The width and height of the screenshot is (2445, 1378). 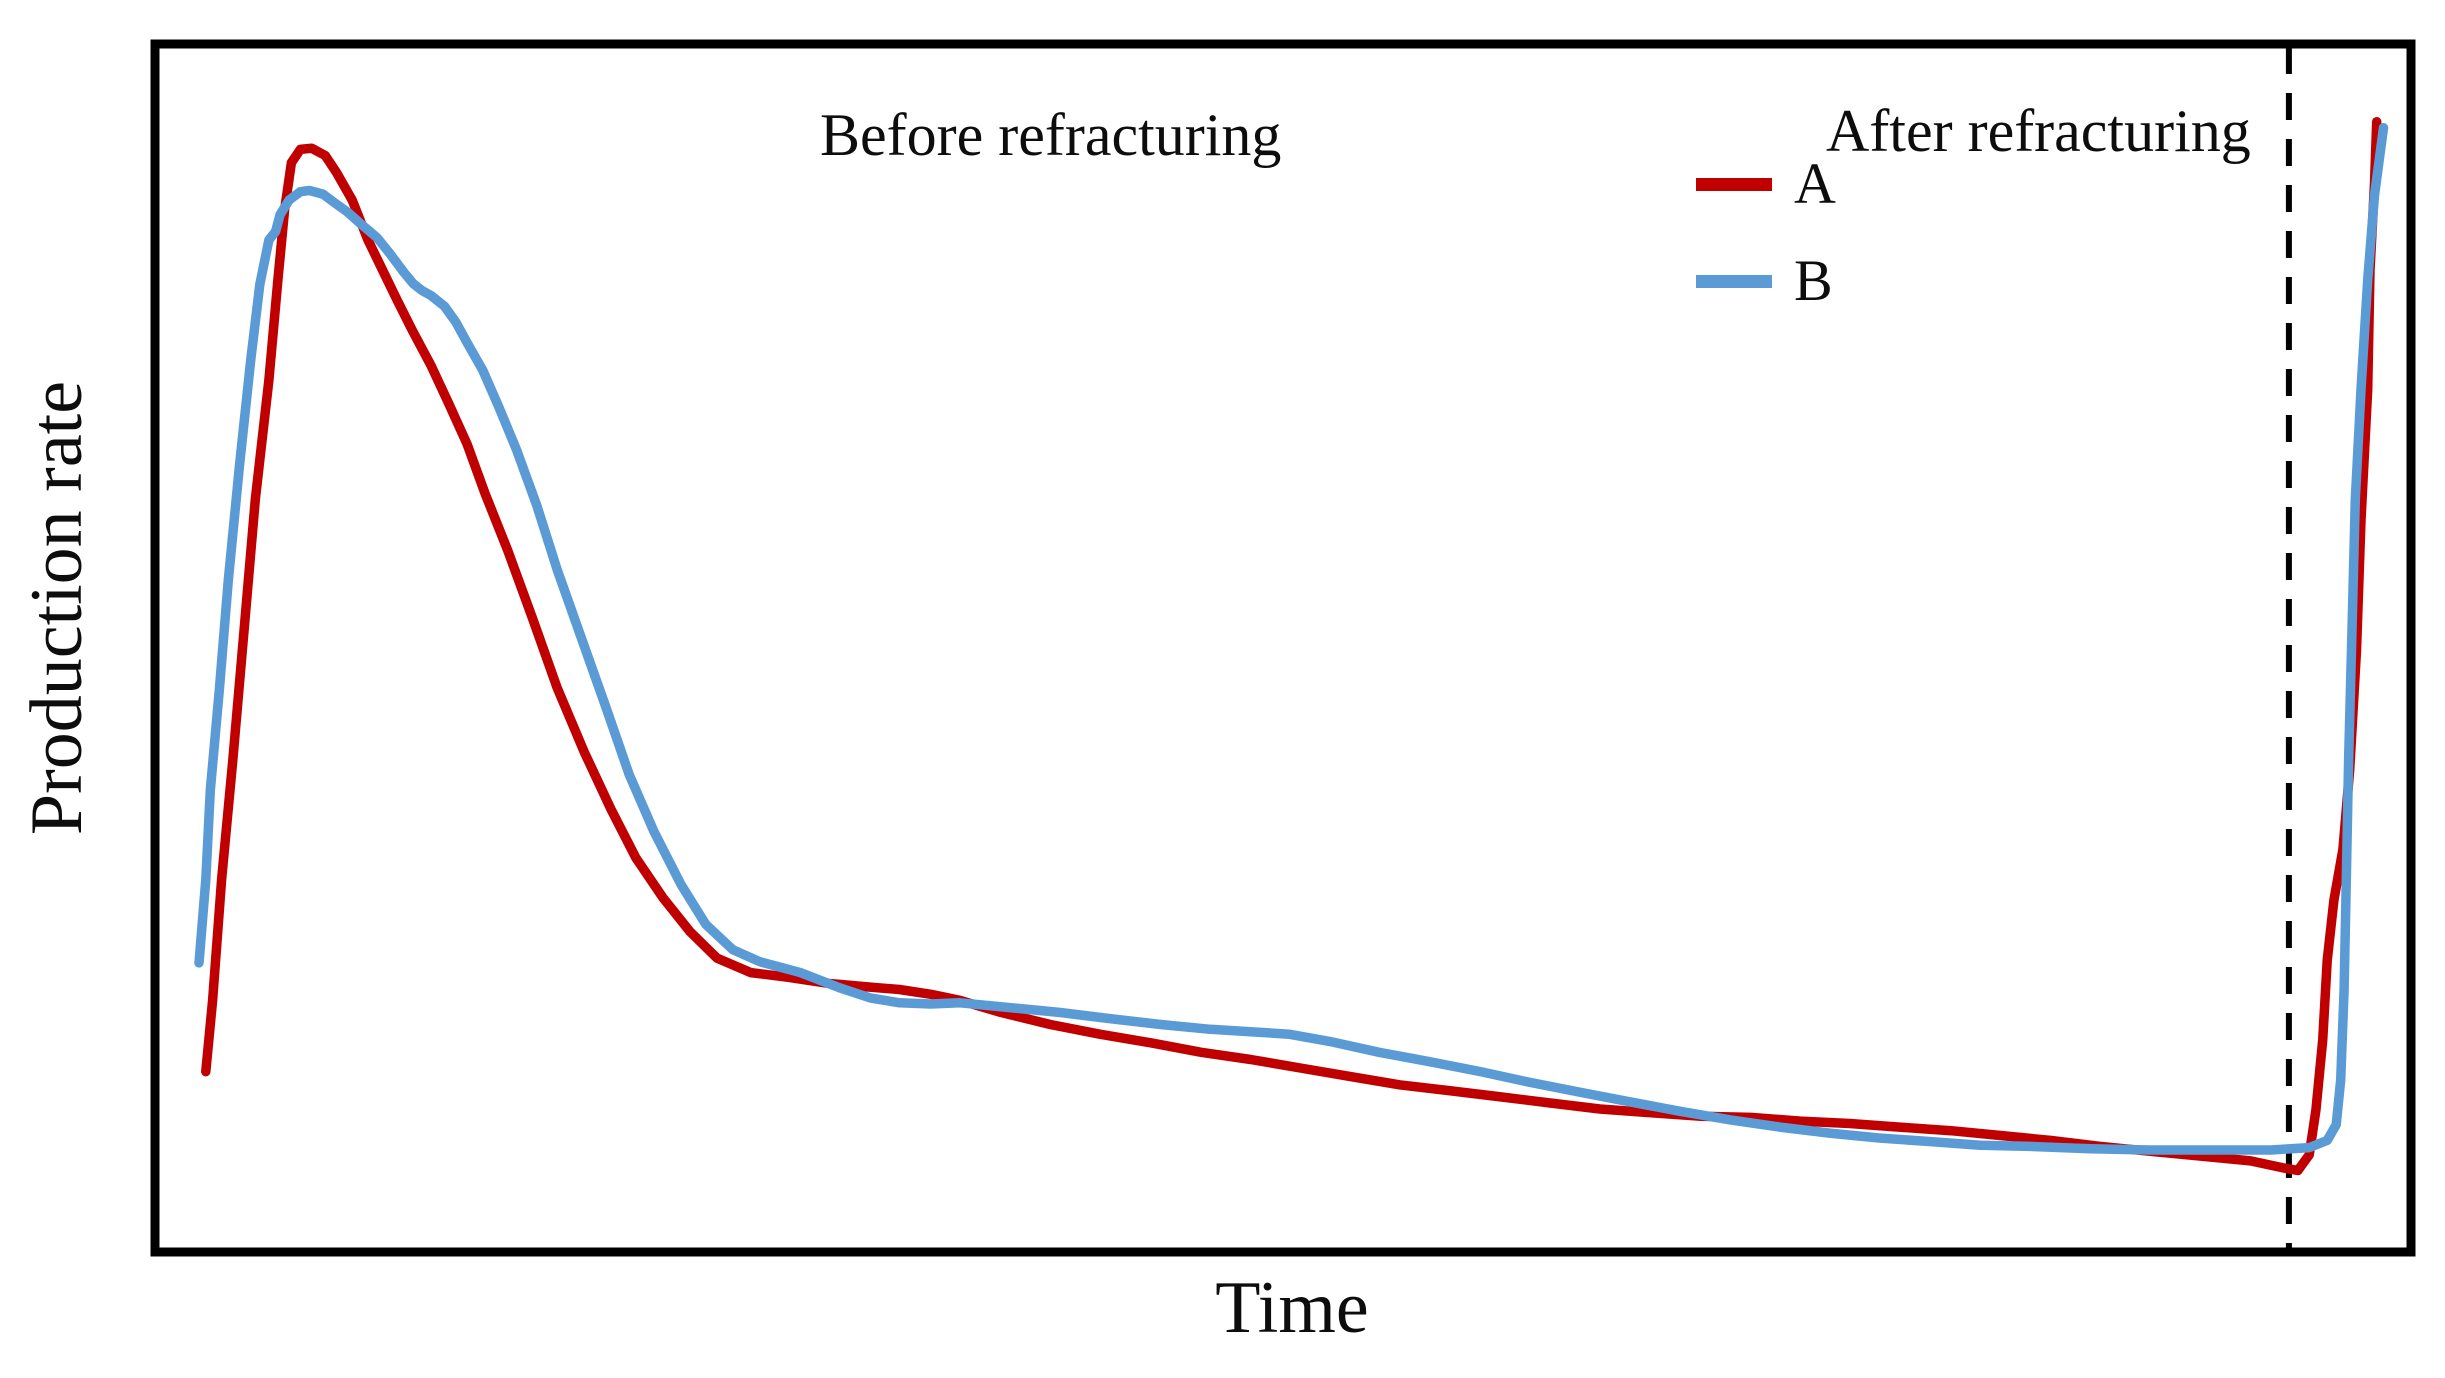 I want to click on legend-item-a: A, so click(x=1766, y=184).